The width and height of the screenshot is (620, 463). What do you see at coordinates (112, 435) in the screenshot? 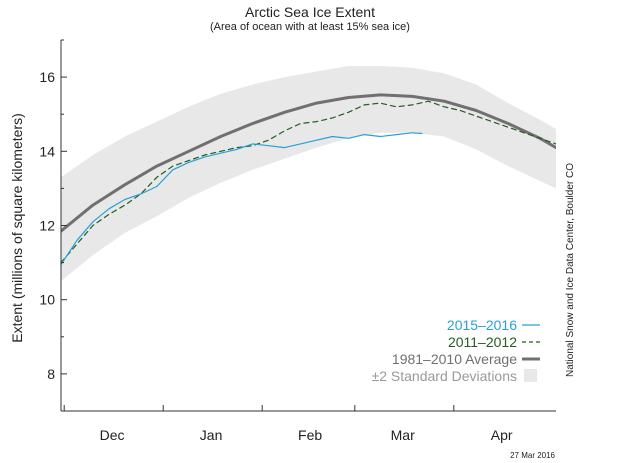
I see `x-tick-label: Dec` at bounding box center [112, 435].